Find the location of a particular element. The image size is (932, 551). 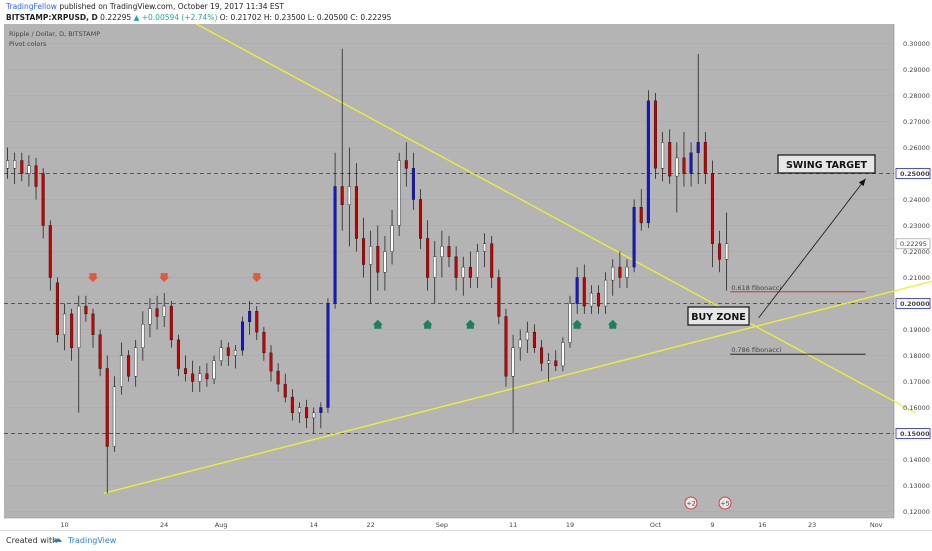

target-arrowhead is located at coordinates (862, 182).